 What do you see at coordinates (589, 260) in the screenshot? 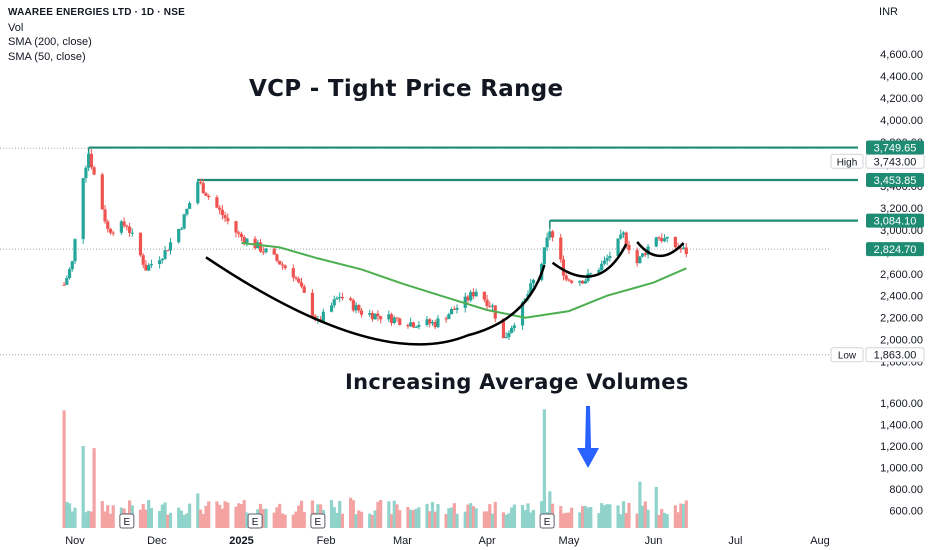
I see `vcp-second-curve` at bounding box center [589, 260].